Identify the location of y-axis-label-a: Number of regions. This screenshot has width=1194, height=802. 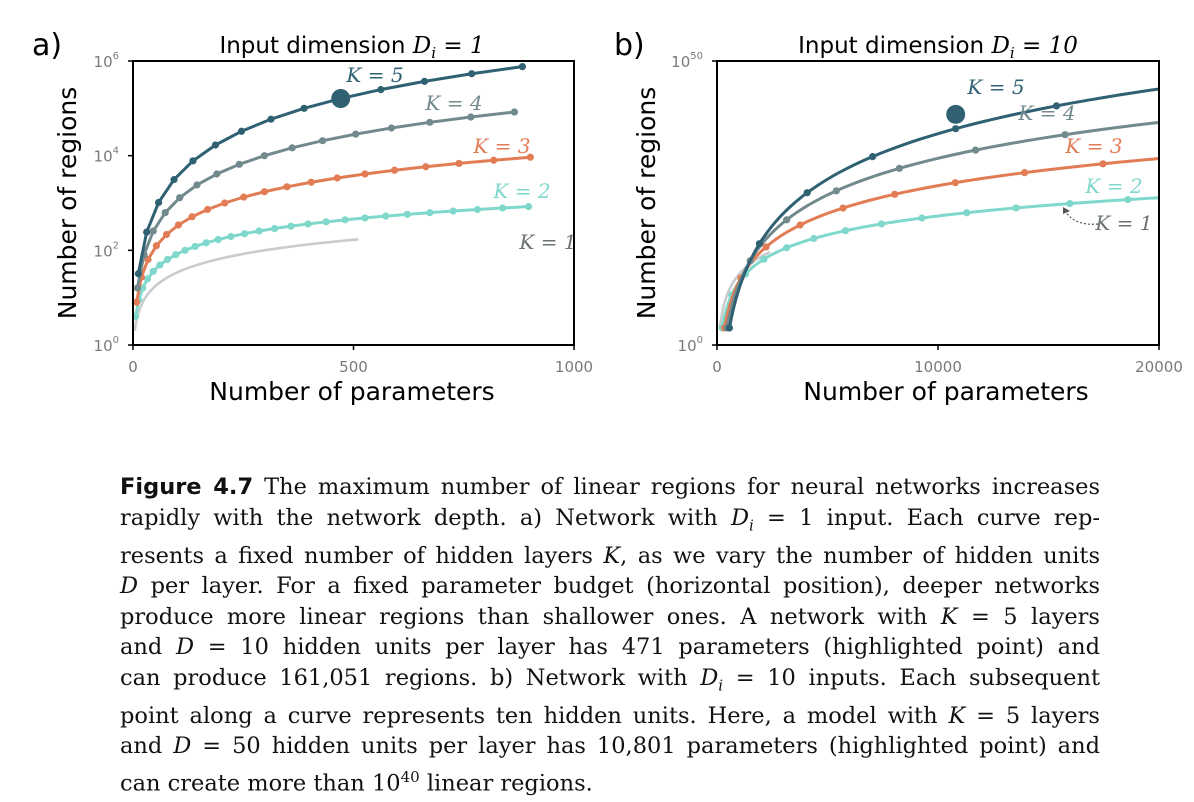
(67, 203).